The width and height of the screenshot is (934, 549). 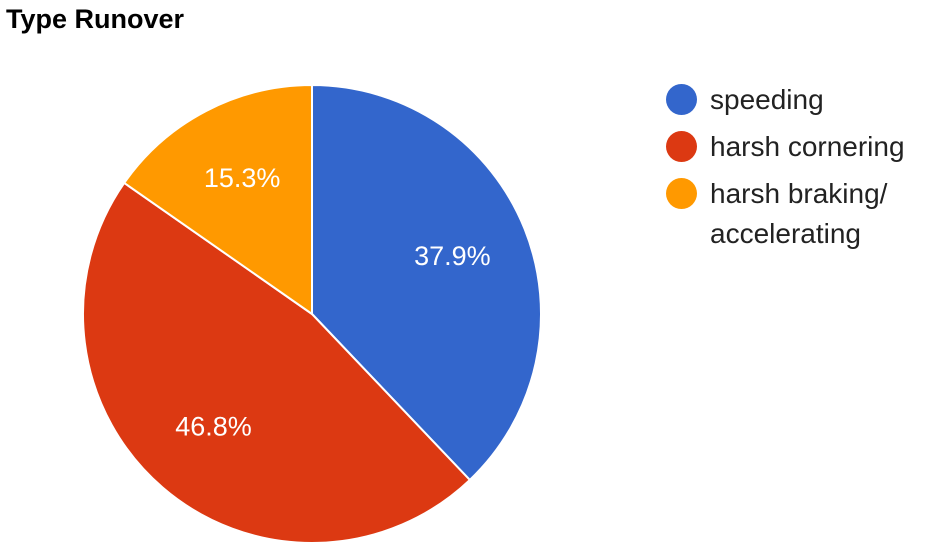 What do you see at coordinates (213, 427) in the screenshot?
I see `data-label: 46.8%` at bounding box center [213, 427].